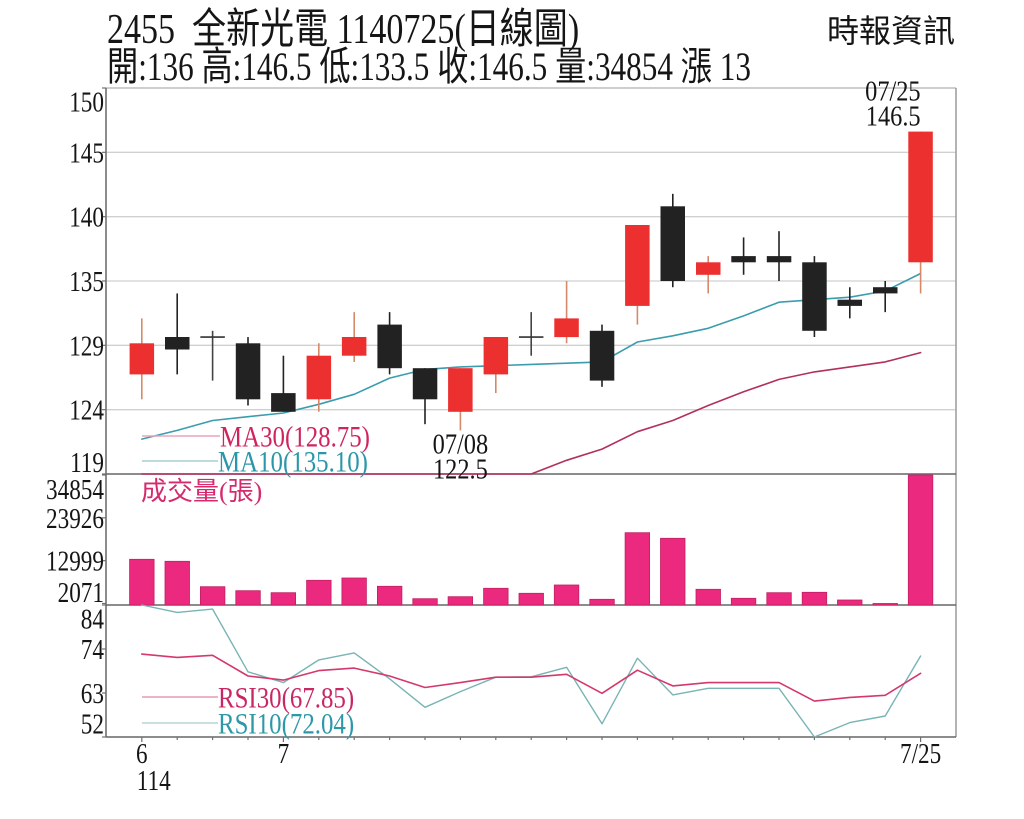  What do you see at coordinates (343, 30) in the screenshot?
I see `chart-title: 2455 全新光電 1140725(日線圖)` at bounding box center [343, 30].